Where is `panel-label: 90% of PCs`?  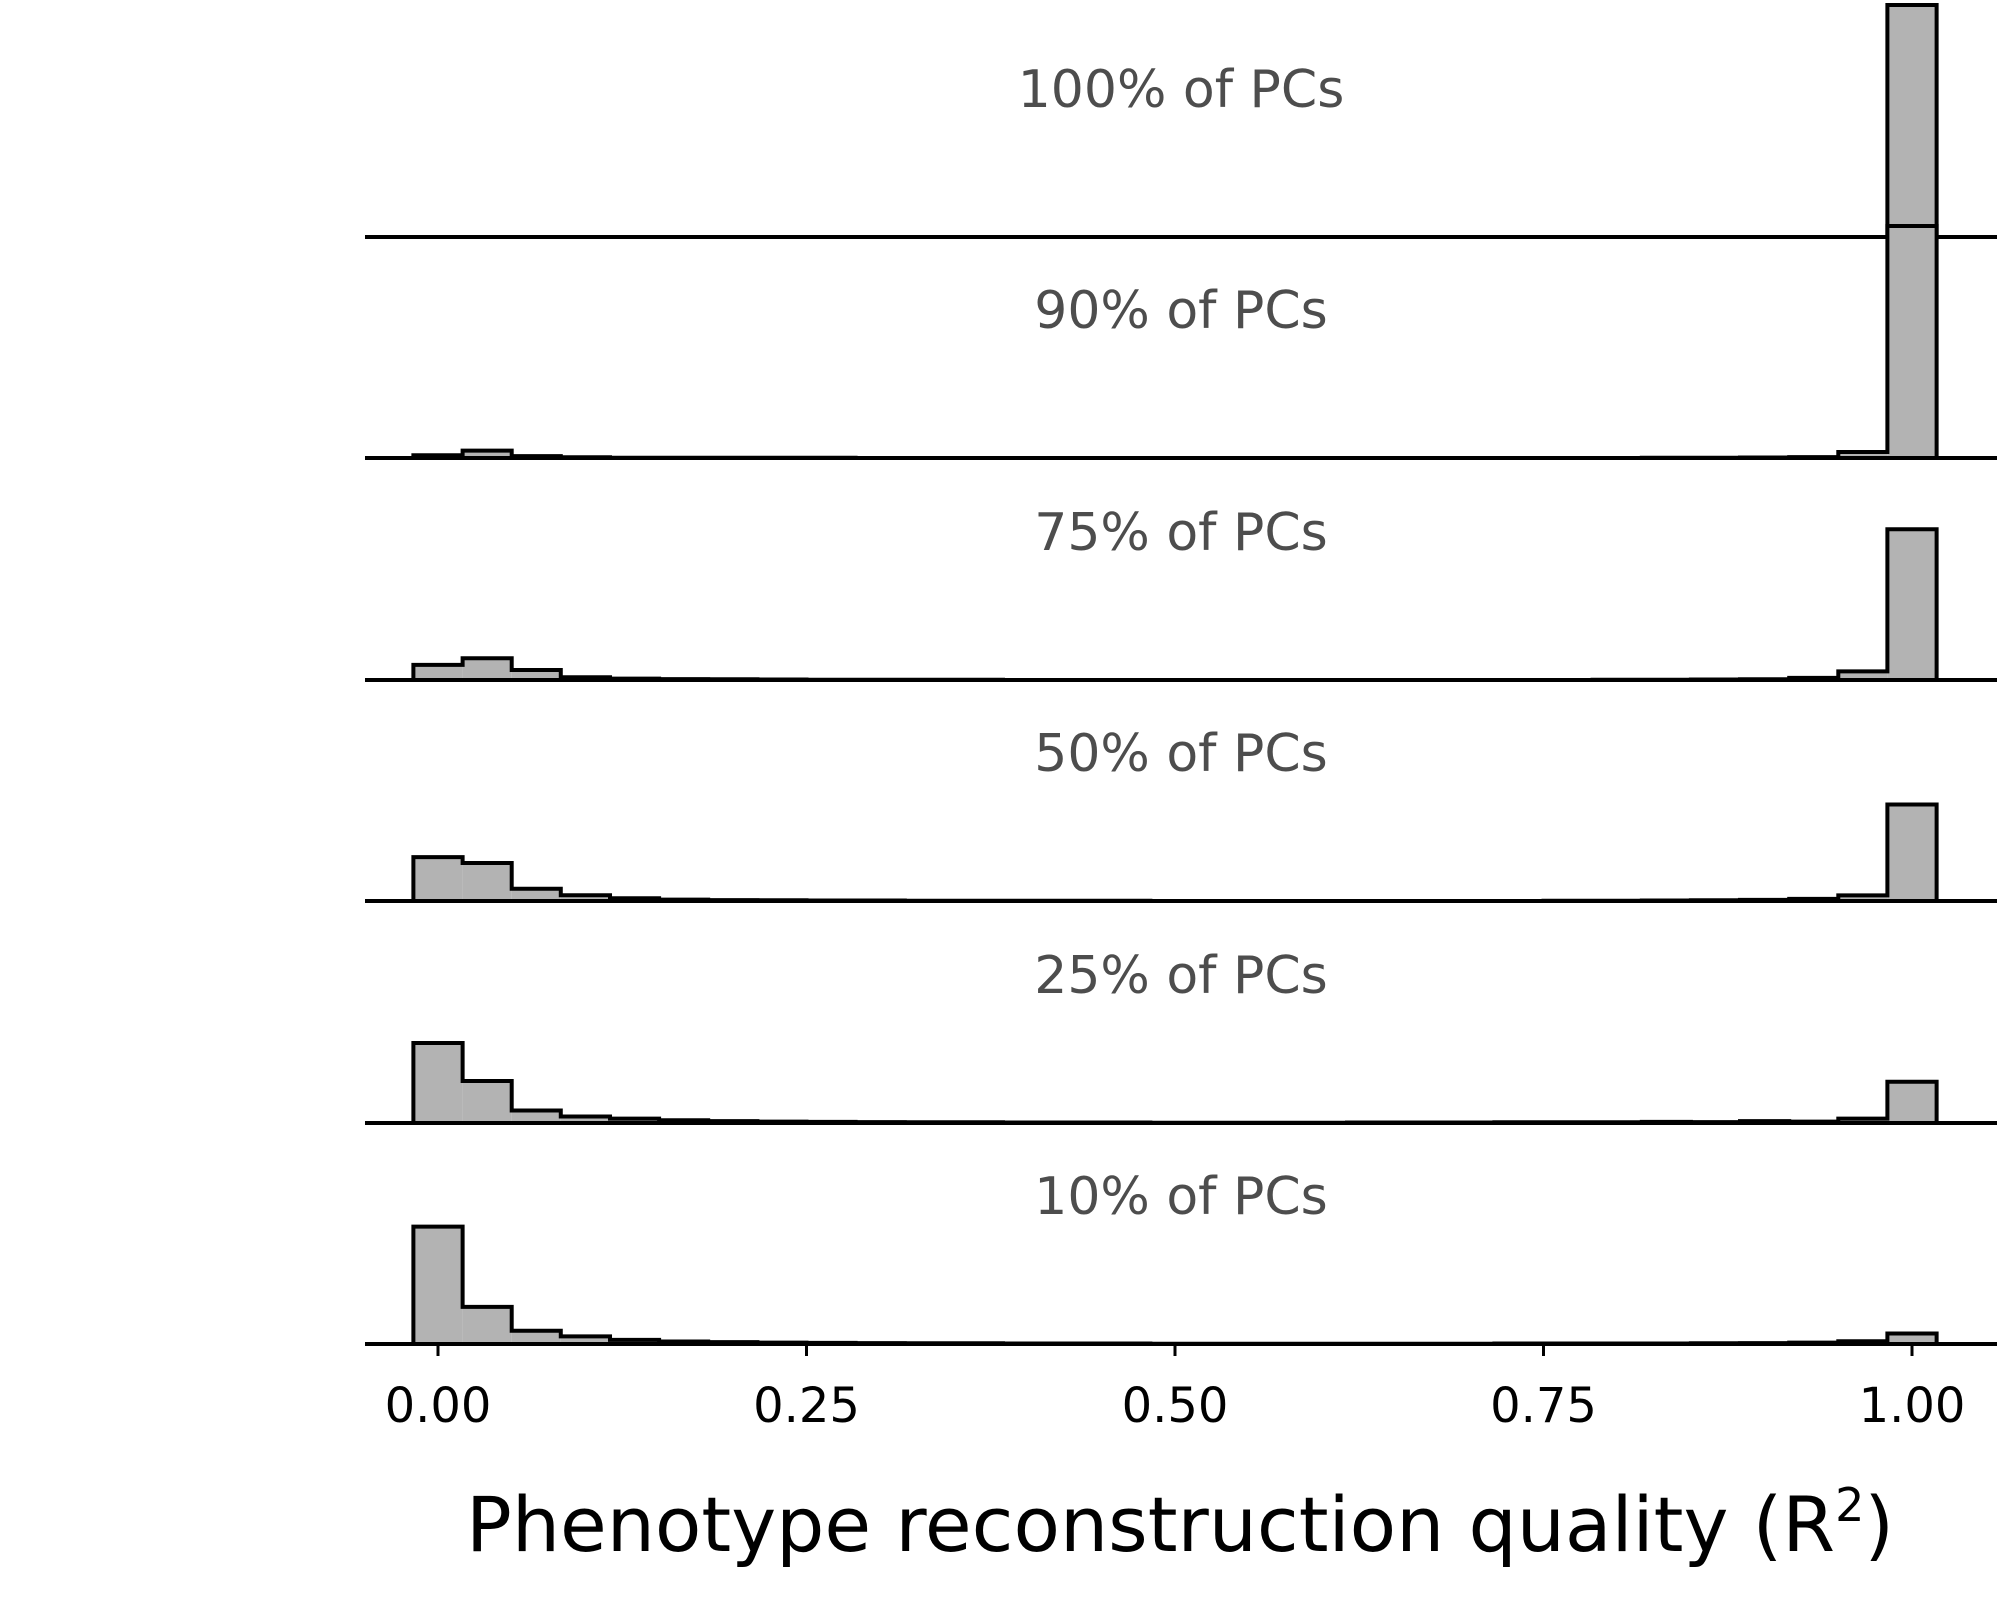
panel-label: 90% of PCs is located at coordinates (1181, 311).